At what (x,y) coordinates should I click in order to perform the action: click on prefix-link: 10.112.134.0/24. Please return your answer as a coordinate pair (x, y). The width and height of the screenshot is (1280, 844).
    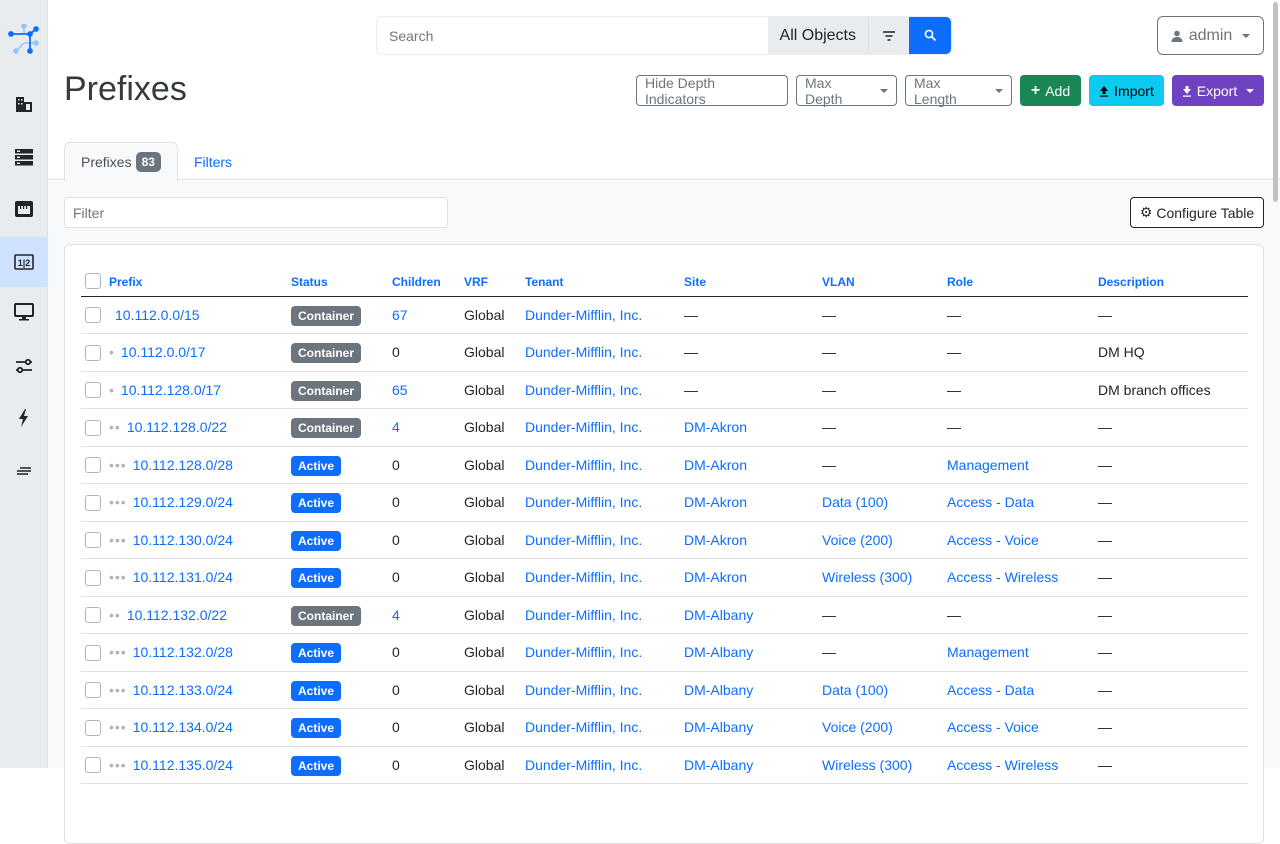
    Looking at the image, I should click on (182, 727).